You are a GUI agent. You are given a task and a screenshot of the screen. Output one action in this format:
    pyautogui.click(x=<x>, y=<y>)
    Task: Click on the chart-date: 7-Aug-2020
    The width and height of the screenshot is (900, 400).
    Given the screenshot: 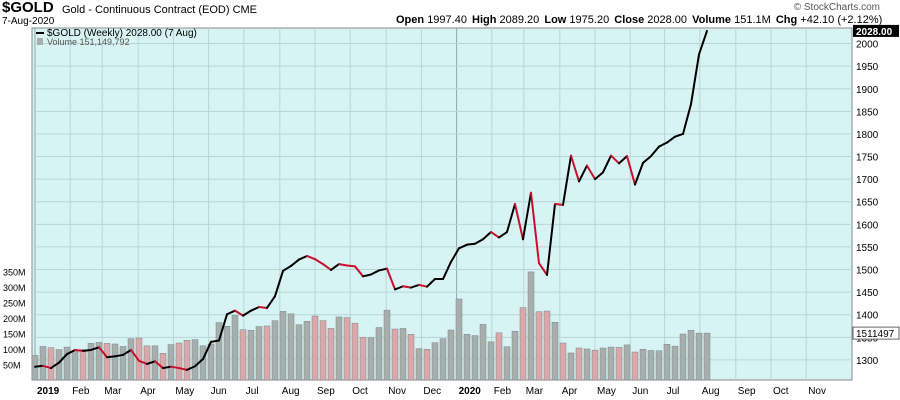 What is the action you would take?
    pyautogui.click(x=28, y=21)
    